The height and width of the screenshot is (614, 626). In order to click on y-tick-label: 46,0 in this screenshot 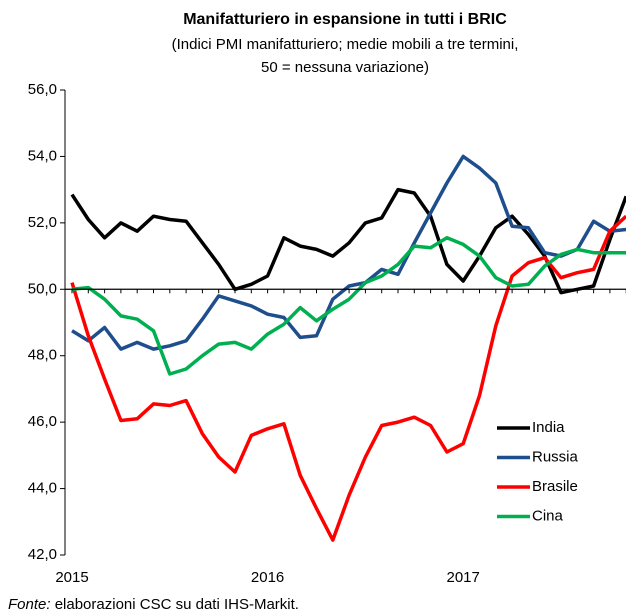, I will do `click(42, 421)`.